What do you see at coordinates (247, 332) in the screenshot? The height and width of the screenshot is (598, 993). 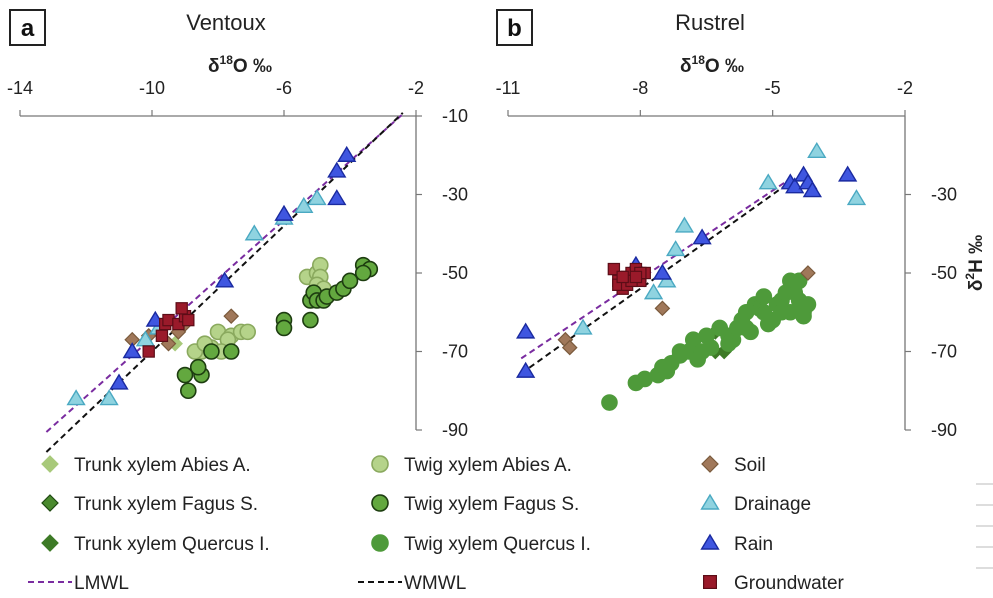 I see `twig-xylem-abies-a-point` at bounding box center [247, 332].